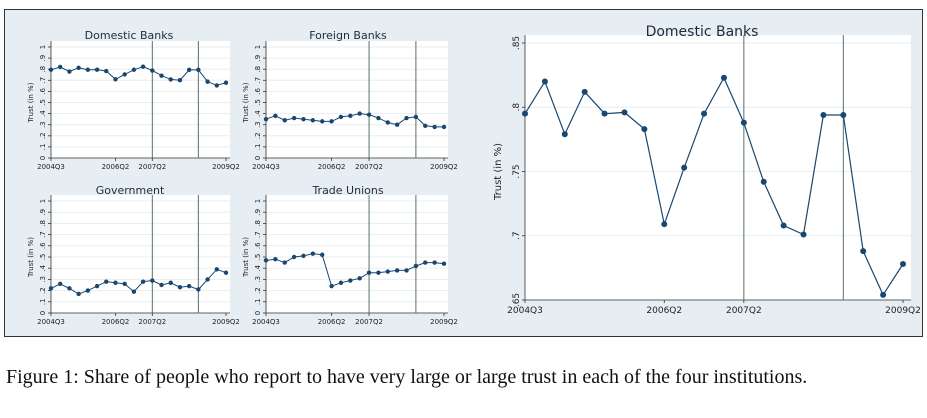 The height and width of the screenshot is (418, 927). I want to click on y-tick-label: .85, so click(517, 43).